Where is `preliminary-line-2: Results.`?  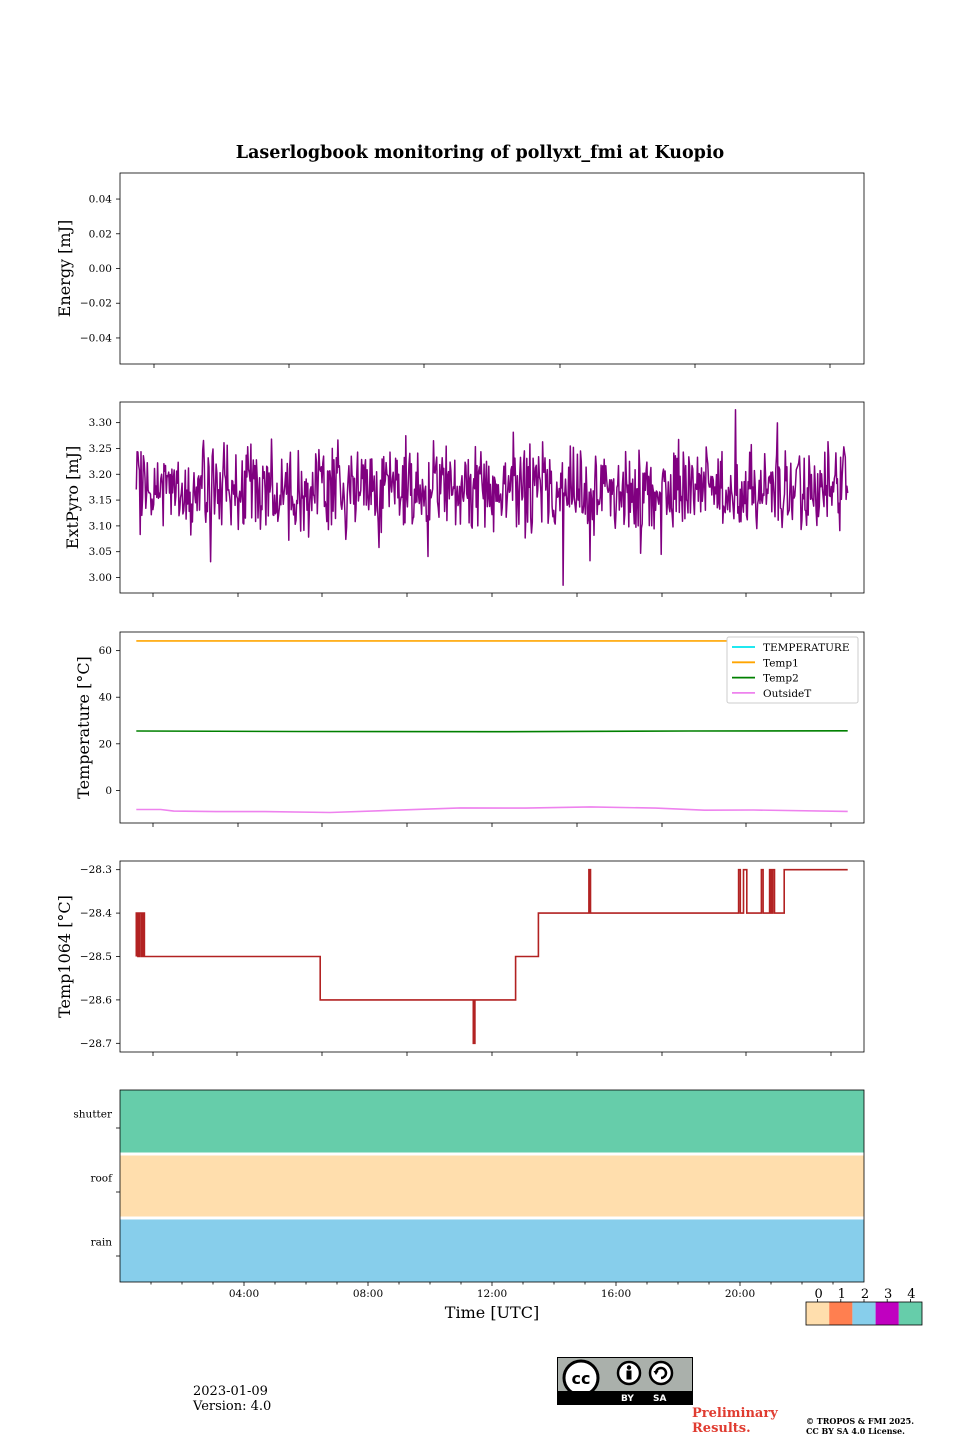 preliminary-line-2: Results. is located at coordinates (721, 1428).